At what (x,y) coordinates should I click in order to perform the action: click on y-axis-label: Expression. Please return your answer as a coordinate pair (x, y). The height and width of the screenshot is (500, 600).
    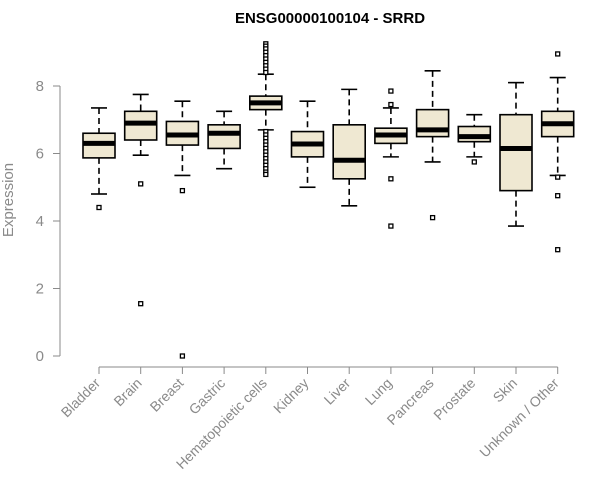
    Looking at the image, I should click on (8, 200).